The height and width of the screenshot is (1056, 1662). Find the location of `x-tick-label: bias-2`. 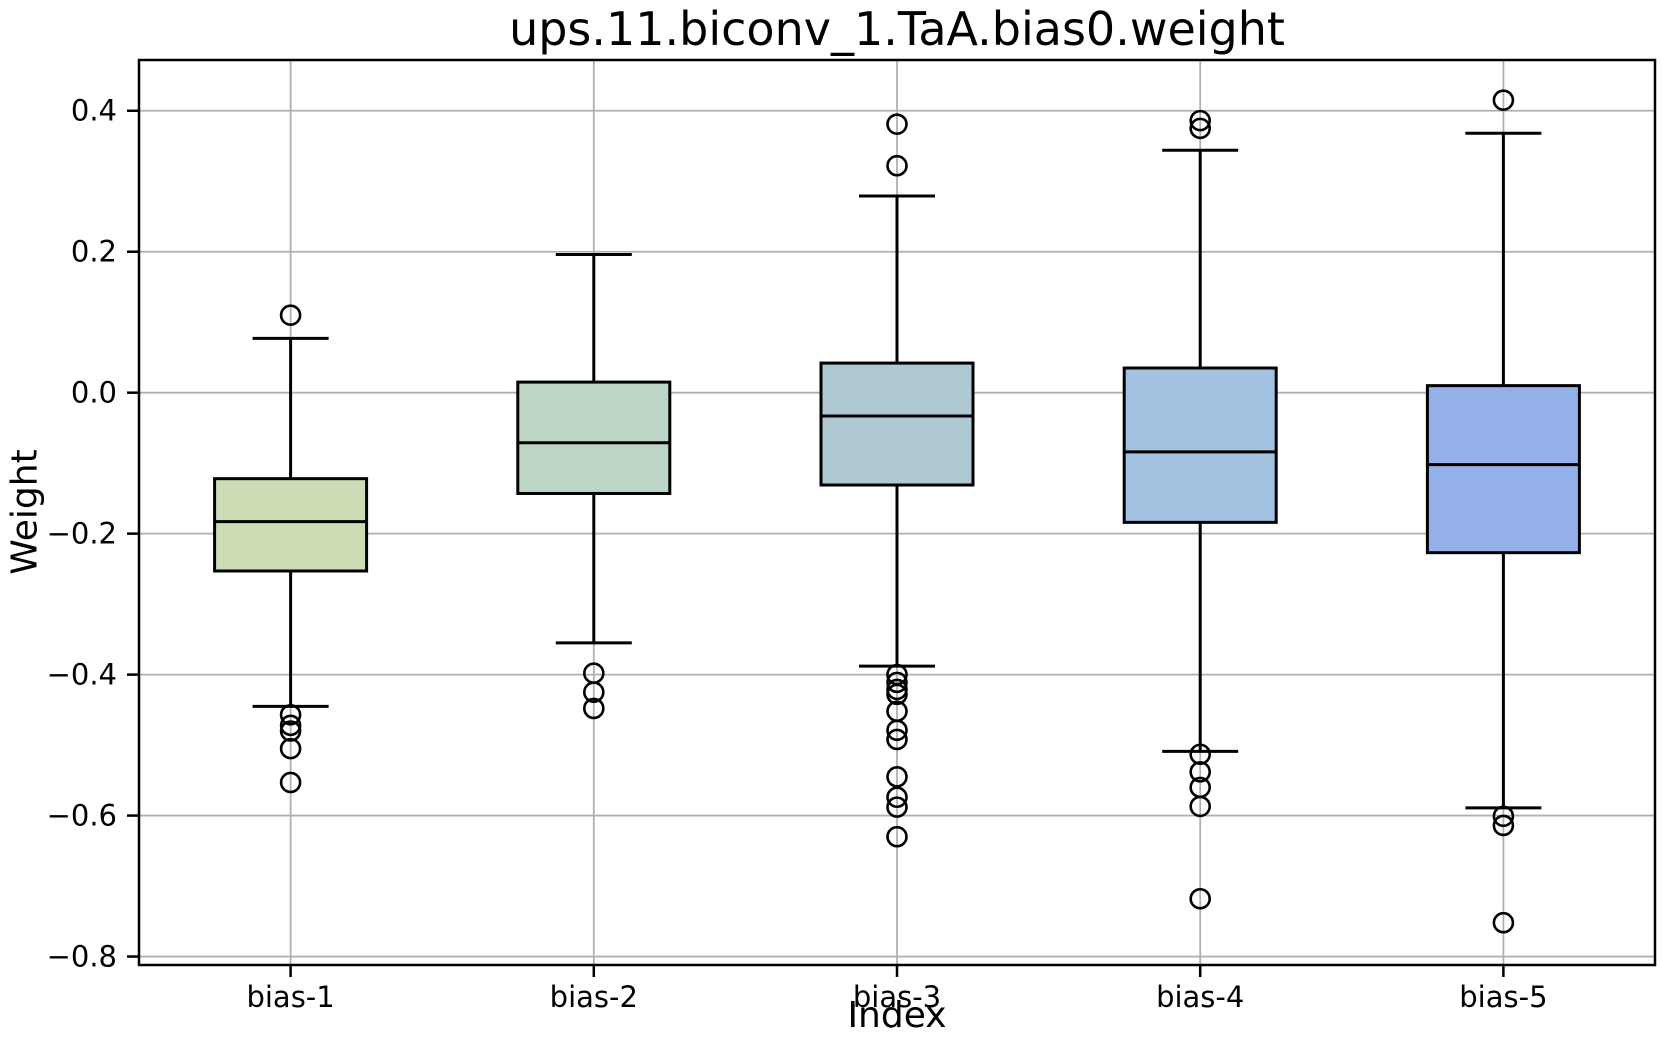

x-tick-label: bias-2 is located at coordinates (594, 997).